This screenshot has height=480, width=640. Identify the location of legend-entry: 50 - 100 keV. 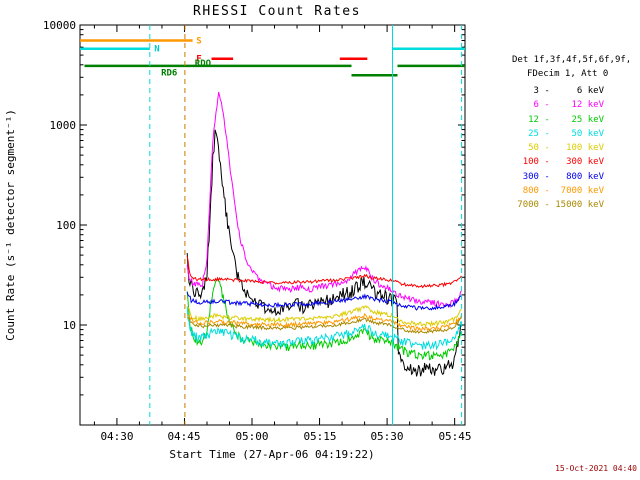
(560, 148).